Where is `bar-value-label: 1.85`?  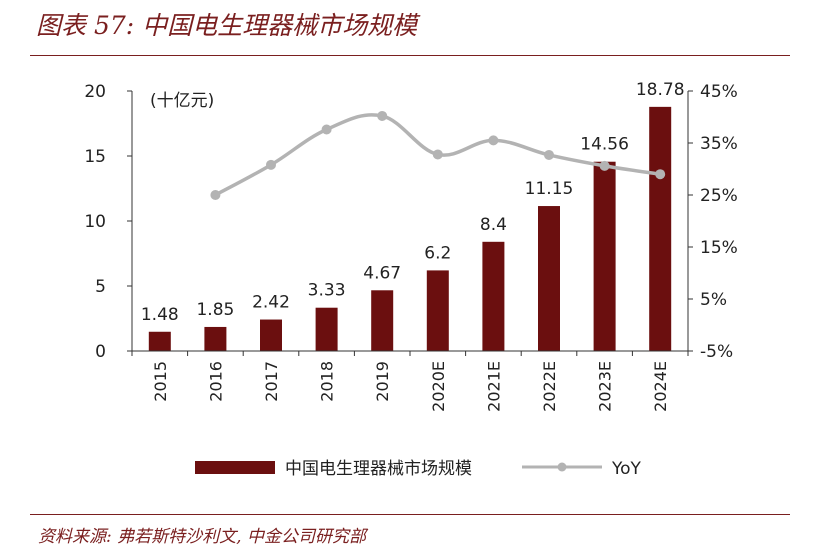
bar-value-label: 1.85 is located at coordinates (215, 310).